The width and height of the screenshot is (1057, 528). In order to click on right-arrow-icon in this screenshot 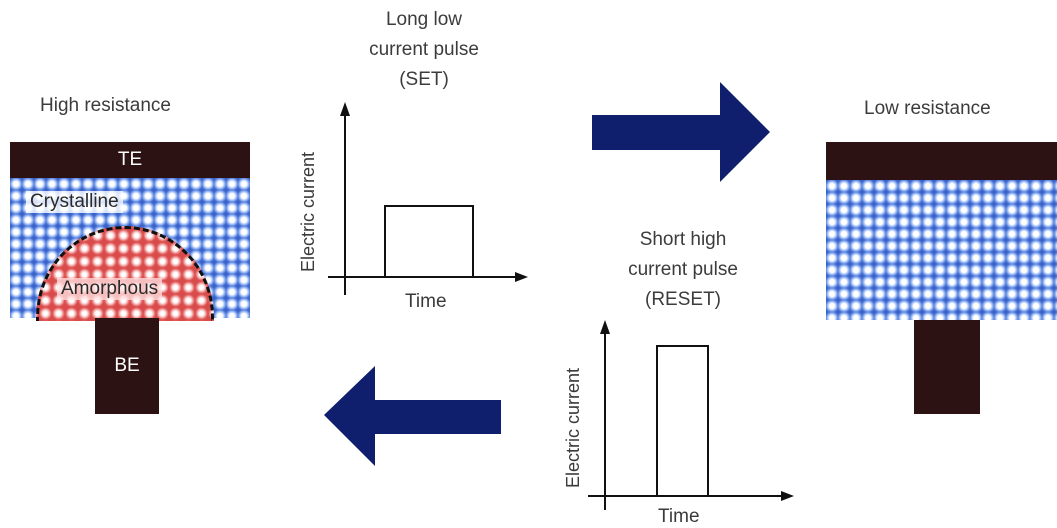, I will do `click(681, 132)`.